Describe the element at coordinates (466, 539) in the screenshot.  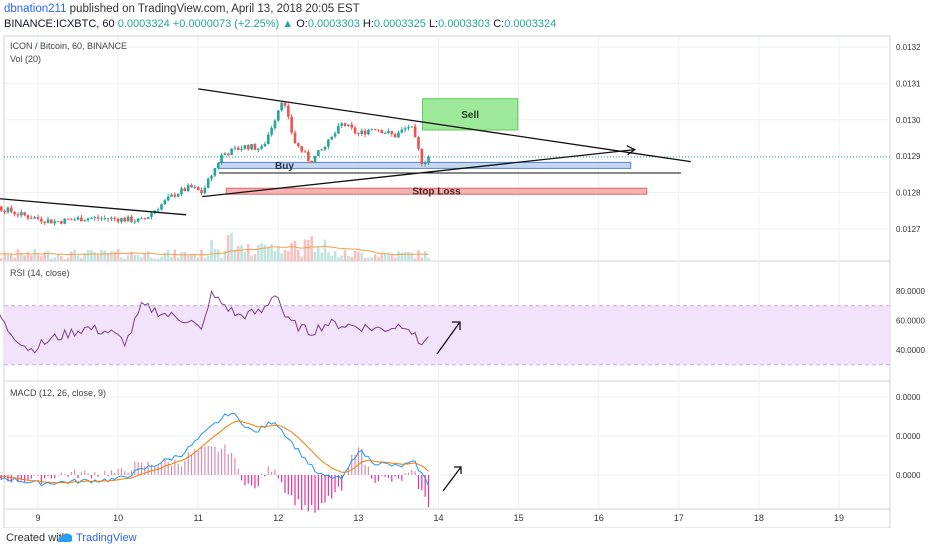
I see `footer: Created with TradingView` at that location.